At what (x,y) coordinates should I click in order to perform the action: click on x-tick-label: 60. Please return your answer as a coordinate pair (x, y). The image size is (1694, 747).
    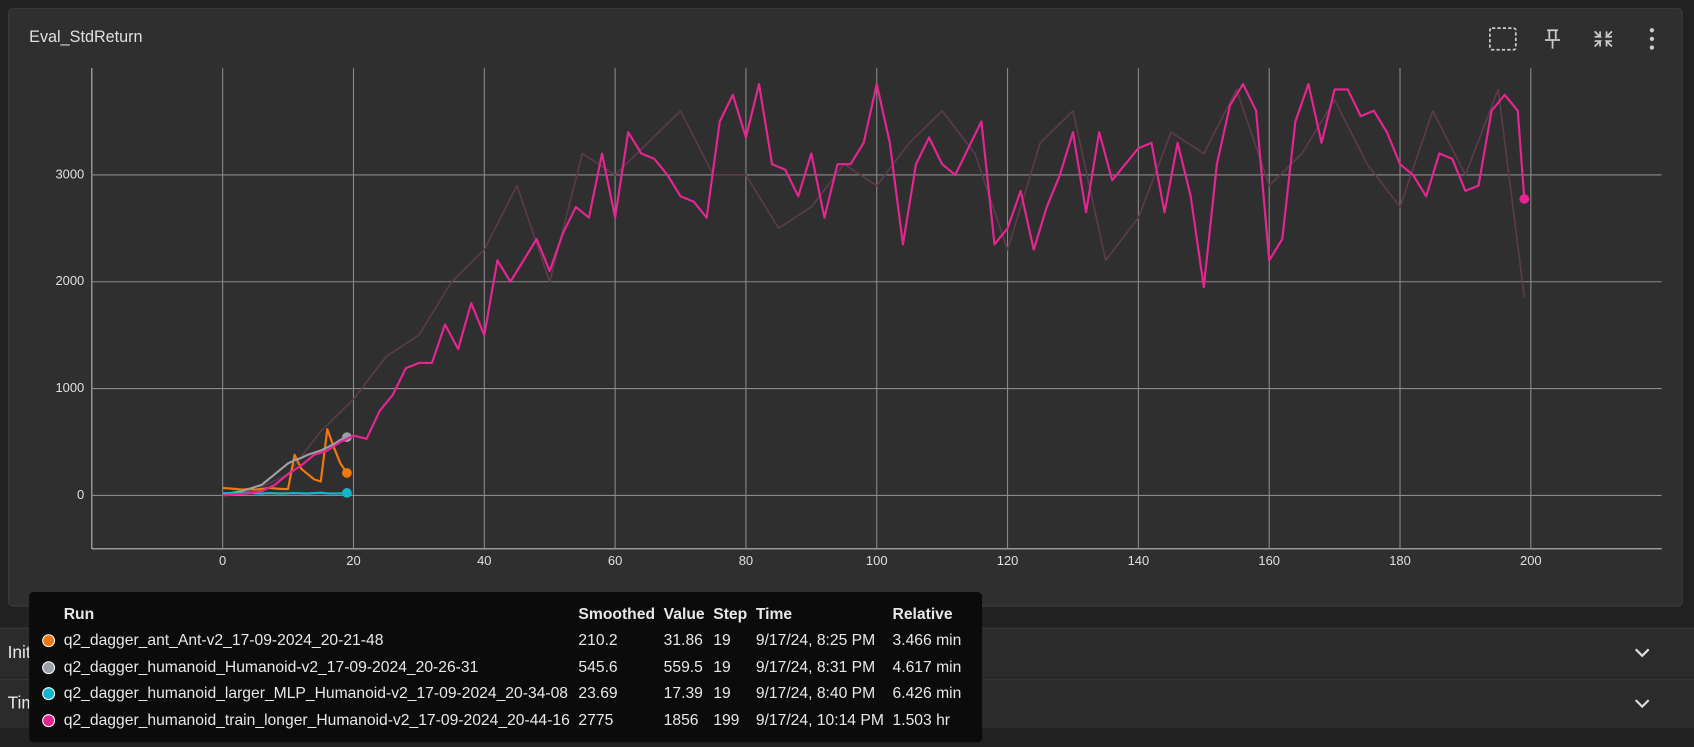
    Looking at the image, I should click on (615, 560).